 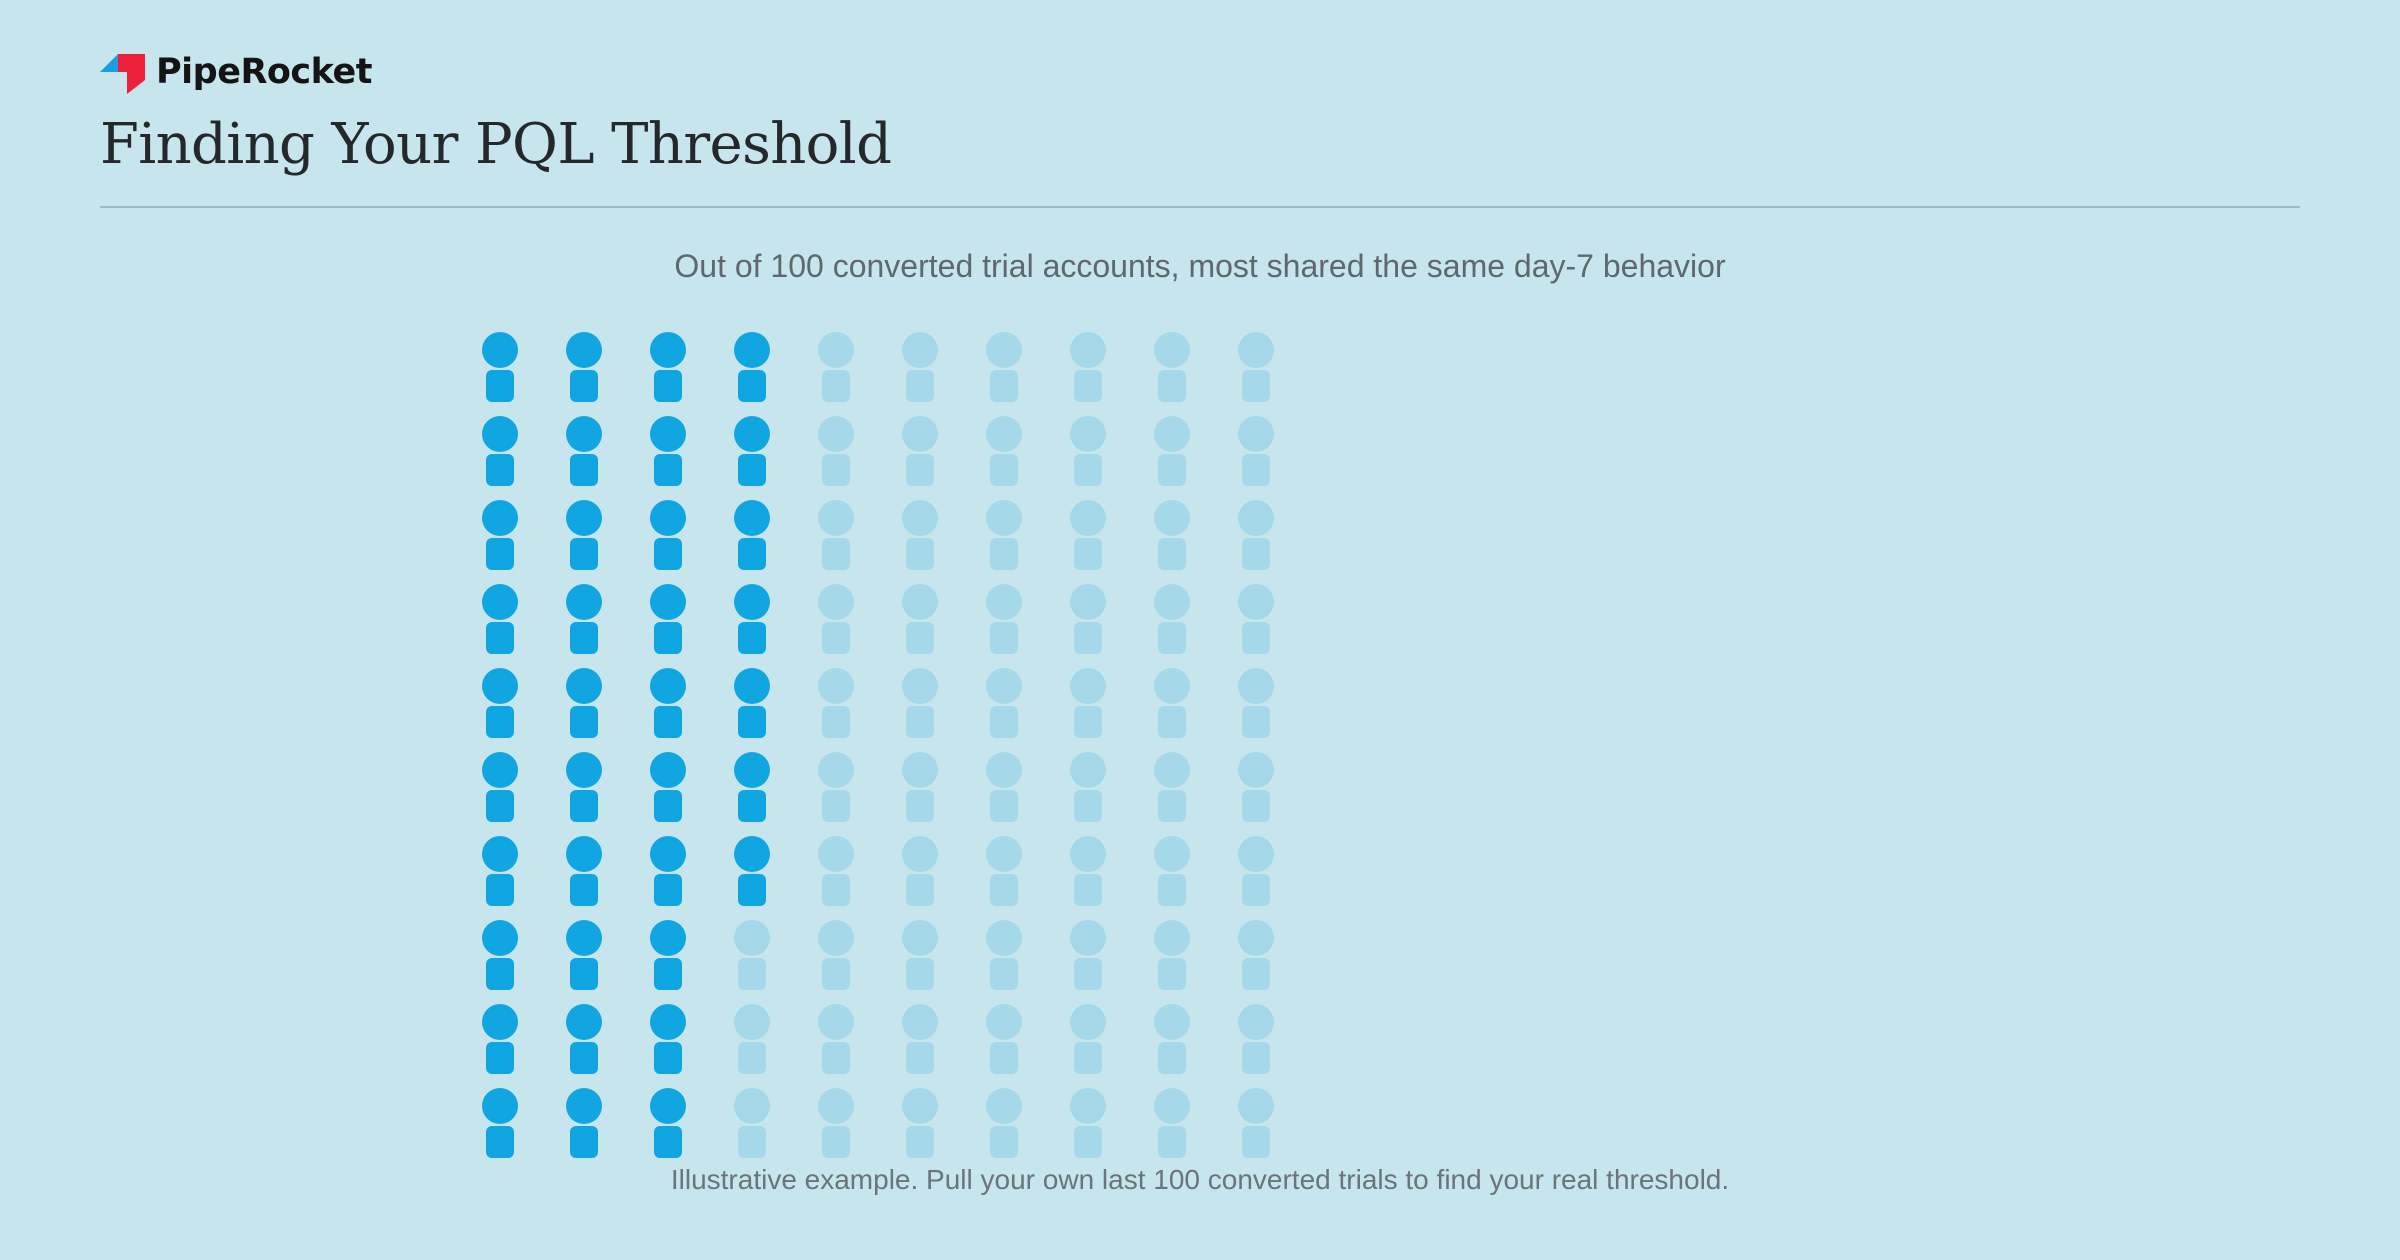 What do you see at coordinates (496, 144) in the screenshot?
I see `page-title: Finding Your PQL Threshold` at bounding box center [496, 144].